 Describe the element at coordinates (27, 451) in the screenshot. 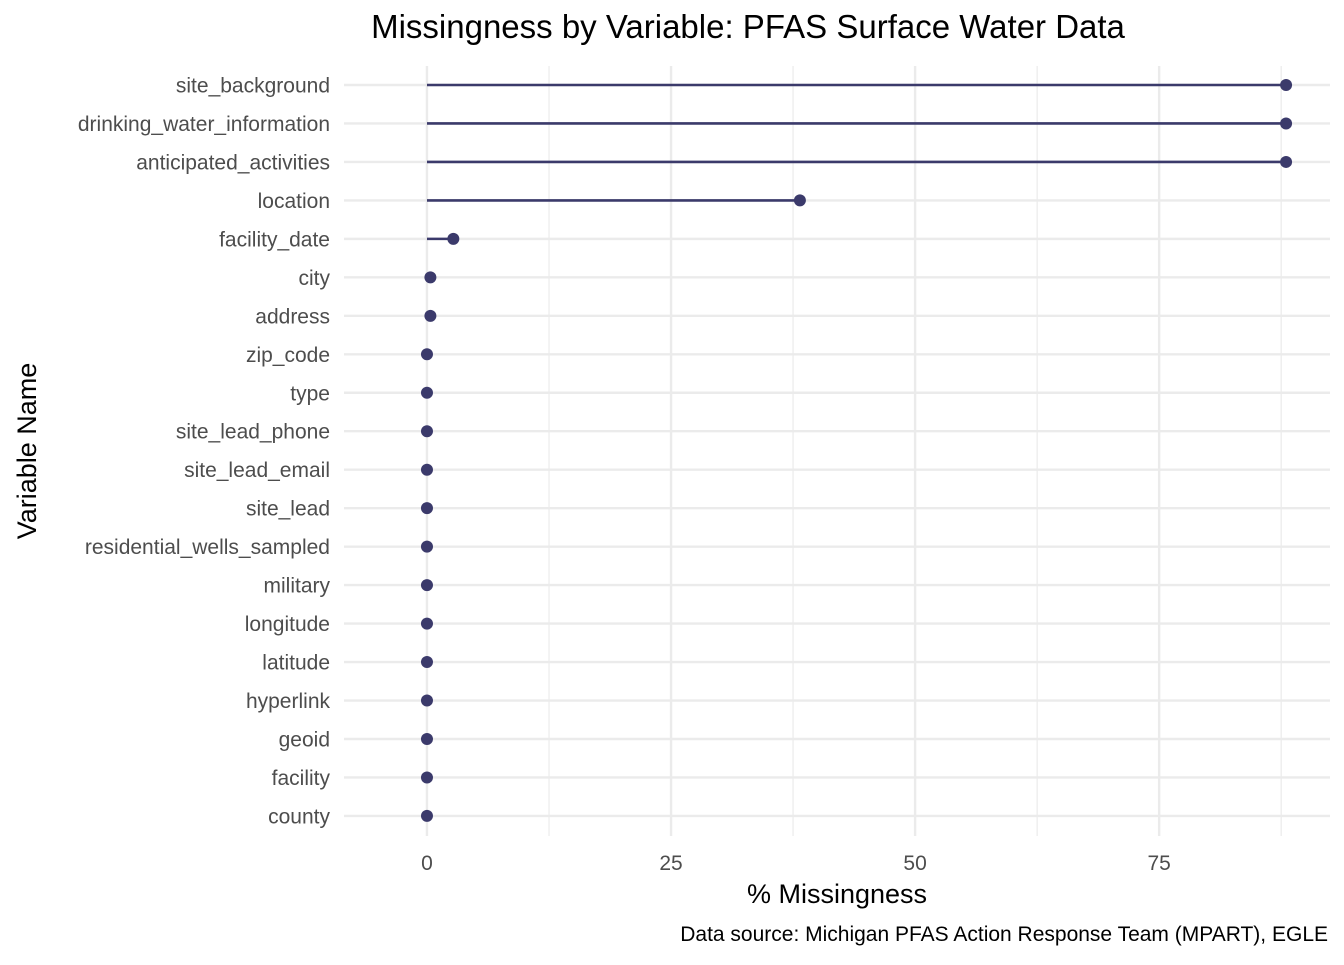

I see `y-axis-title: Variable Name` at that location.